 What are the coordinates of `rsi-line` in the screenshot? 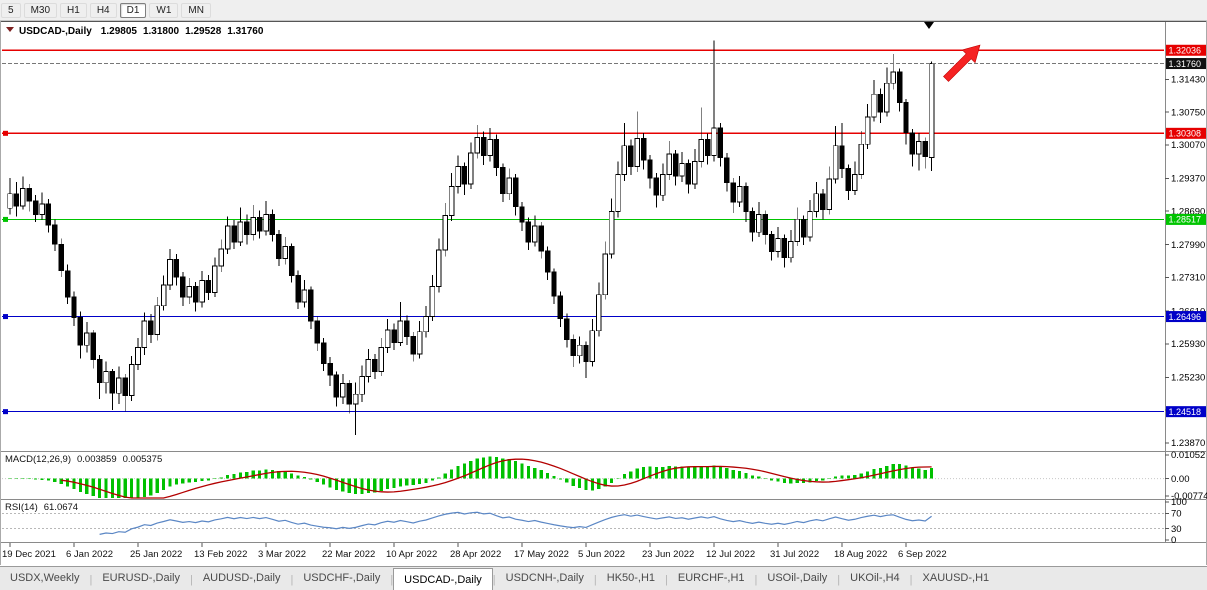 It's located at (515, 523).